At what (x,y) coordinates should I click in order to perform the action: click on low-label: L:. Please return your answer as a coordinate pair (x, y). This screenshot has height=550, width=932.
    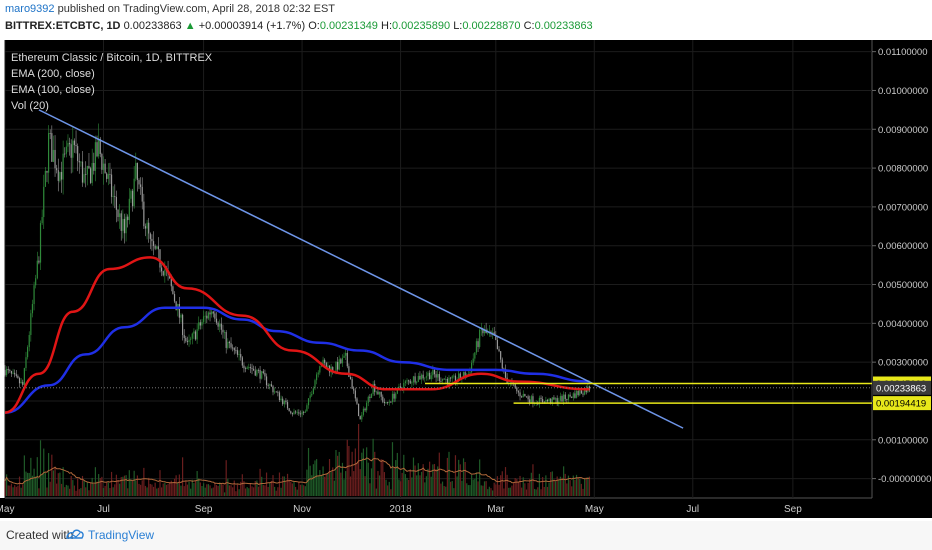
    Looking at the image, I should click on (458, 26).